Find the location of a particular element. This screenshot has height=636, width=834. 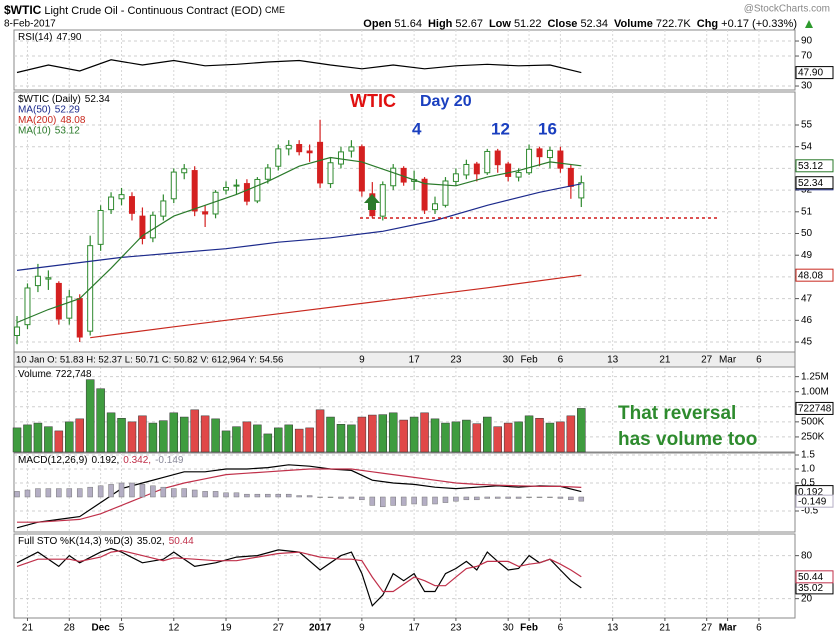

annotation: 12 is located at coordinates (500, 128).